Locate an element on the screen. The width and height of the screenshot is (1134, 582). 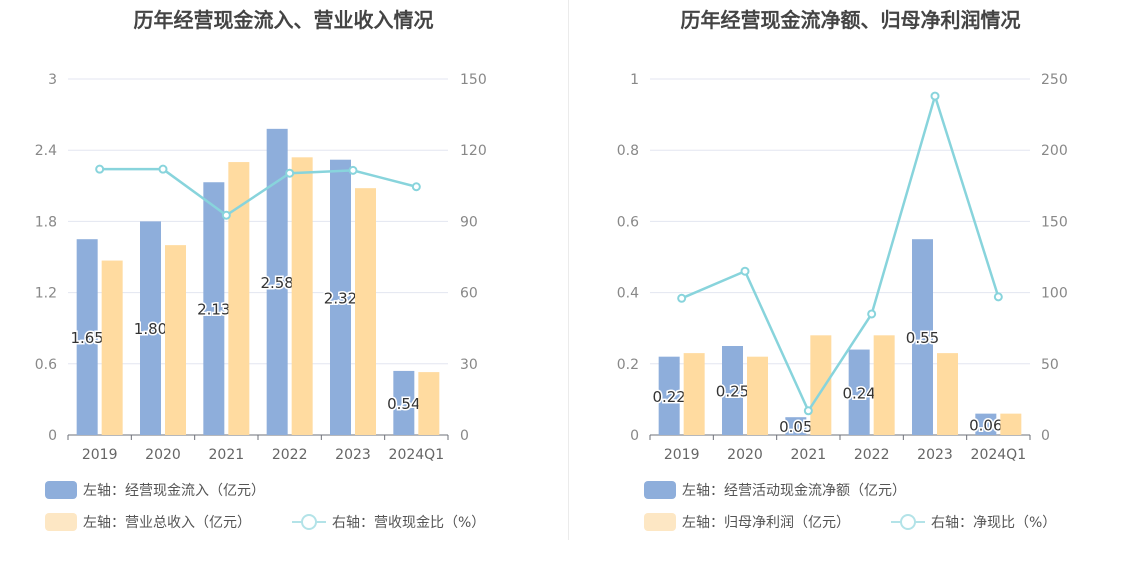
y-tick-right: 120 is located at coordinates (473, 151).